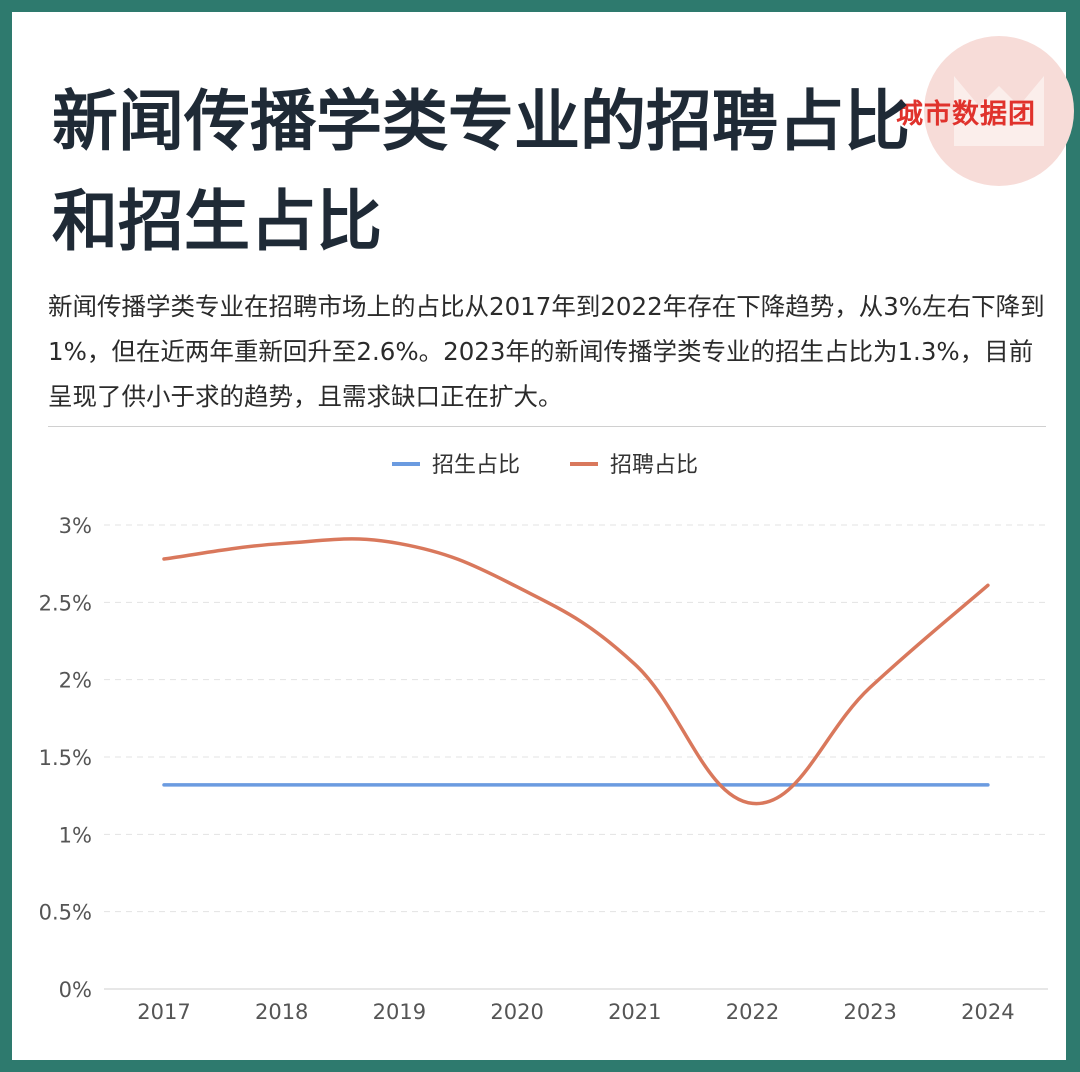  Describe the element at coordinates (547, 426) in the screenshot. I see `divider` at that location.